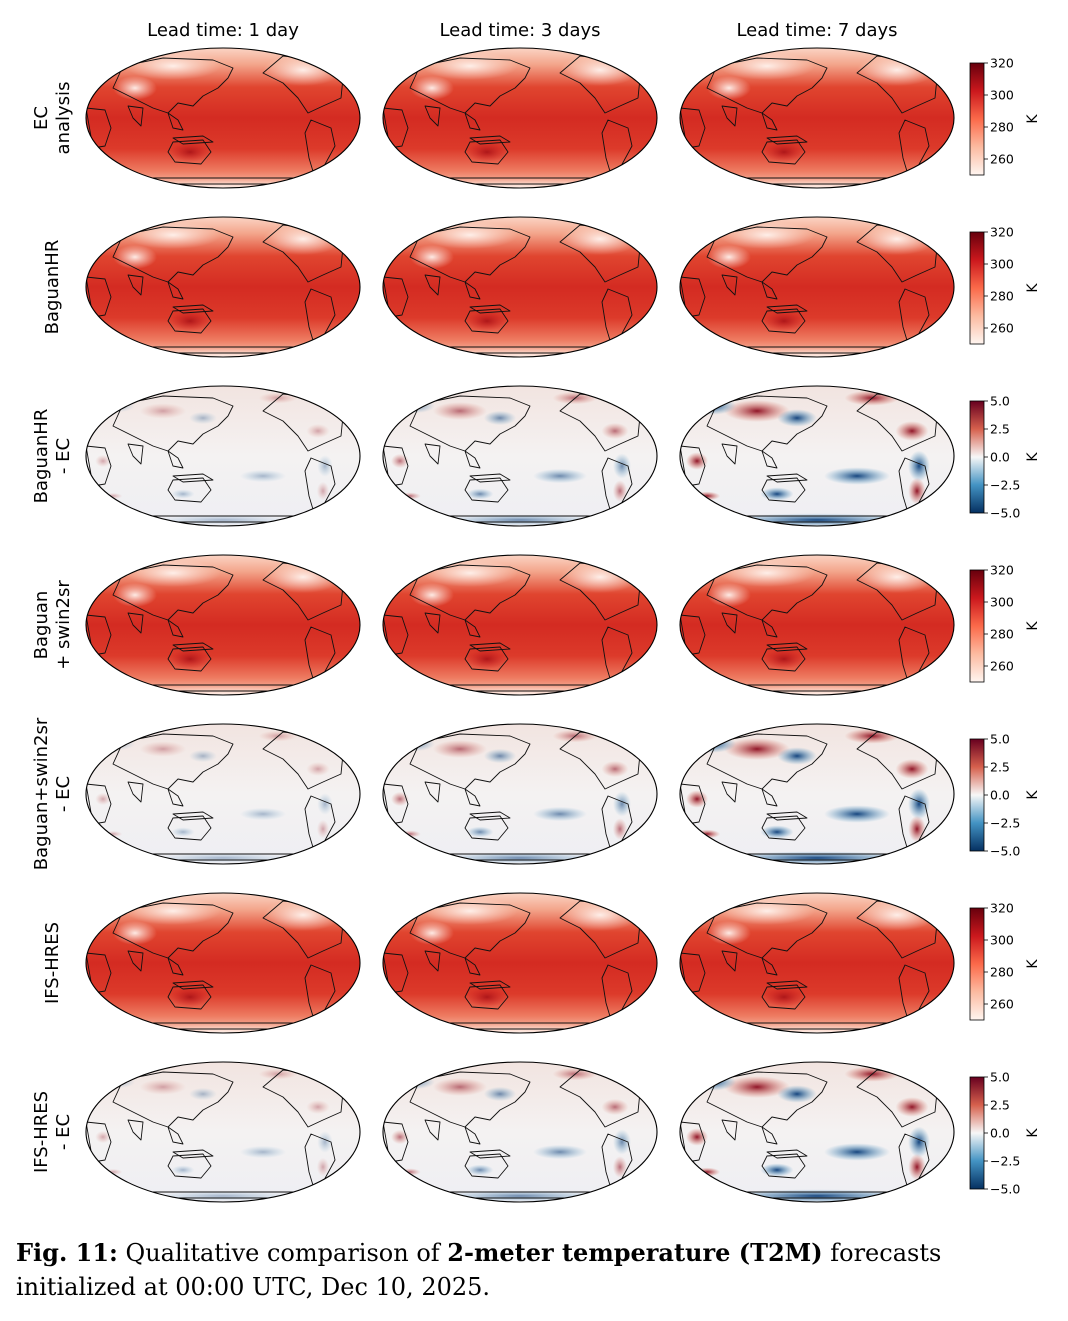 Image resolution: width=1068 pixels, height=1321 pixels. Describe the element at coordinates (282, 1253) in the screenshot. I see `caption-text-1: Qualitative comparison of` at that location.